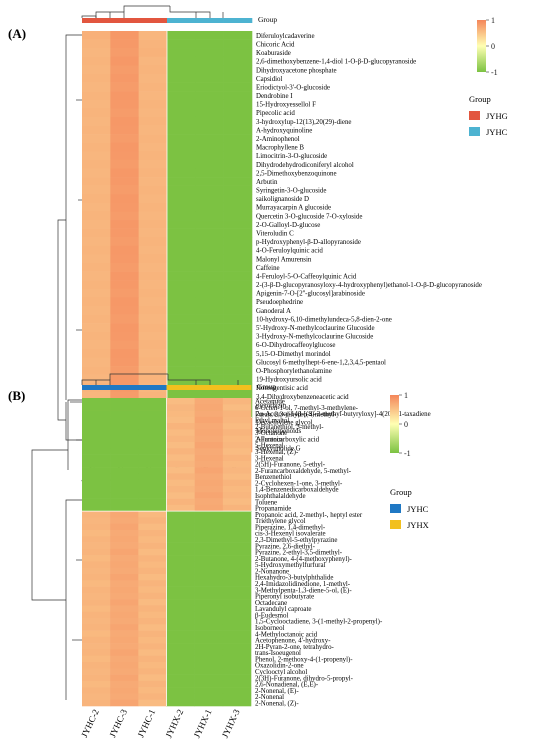 The height and width of the screenshot is (754, 550). I want to click on row-label: Acetamide, so click(270, 402).